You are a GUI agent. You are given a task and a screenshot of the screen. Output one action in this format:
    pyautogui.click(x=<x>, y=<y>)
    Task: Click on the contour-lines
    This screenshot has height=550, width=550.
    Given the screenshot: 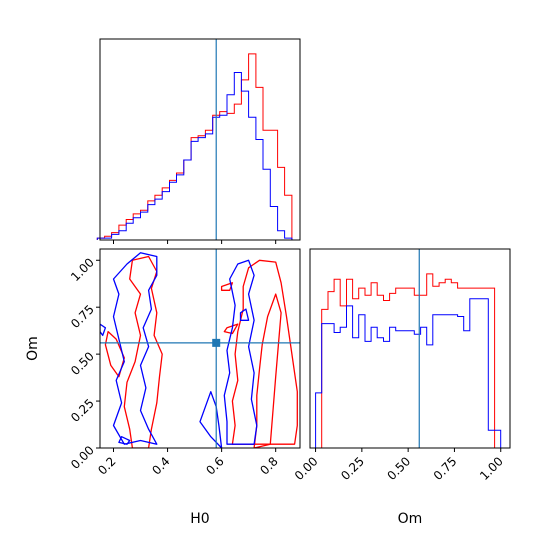 What is the action you would take?
    pyautogui.click(x=199, y=350)
    